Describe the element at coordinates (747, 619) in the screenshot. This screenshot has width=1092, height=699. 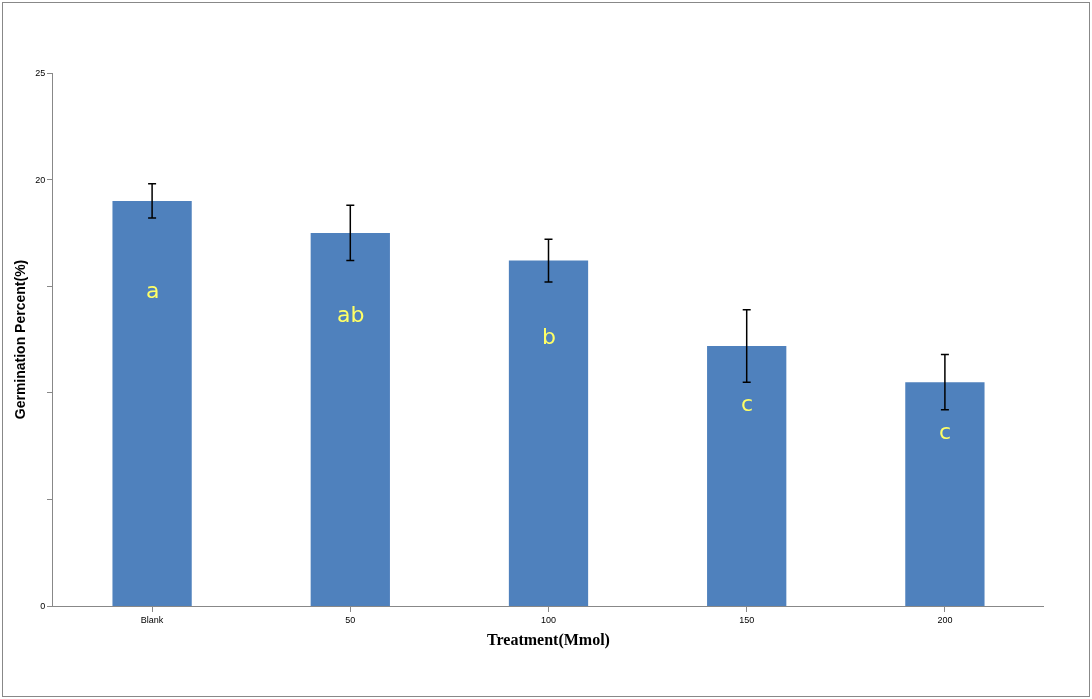
I see `x-tick-label: 150` at that location.